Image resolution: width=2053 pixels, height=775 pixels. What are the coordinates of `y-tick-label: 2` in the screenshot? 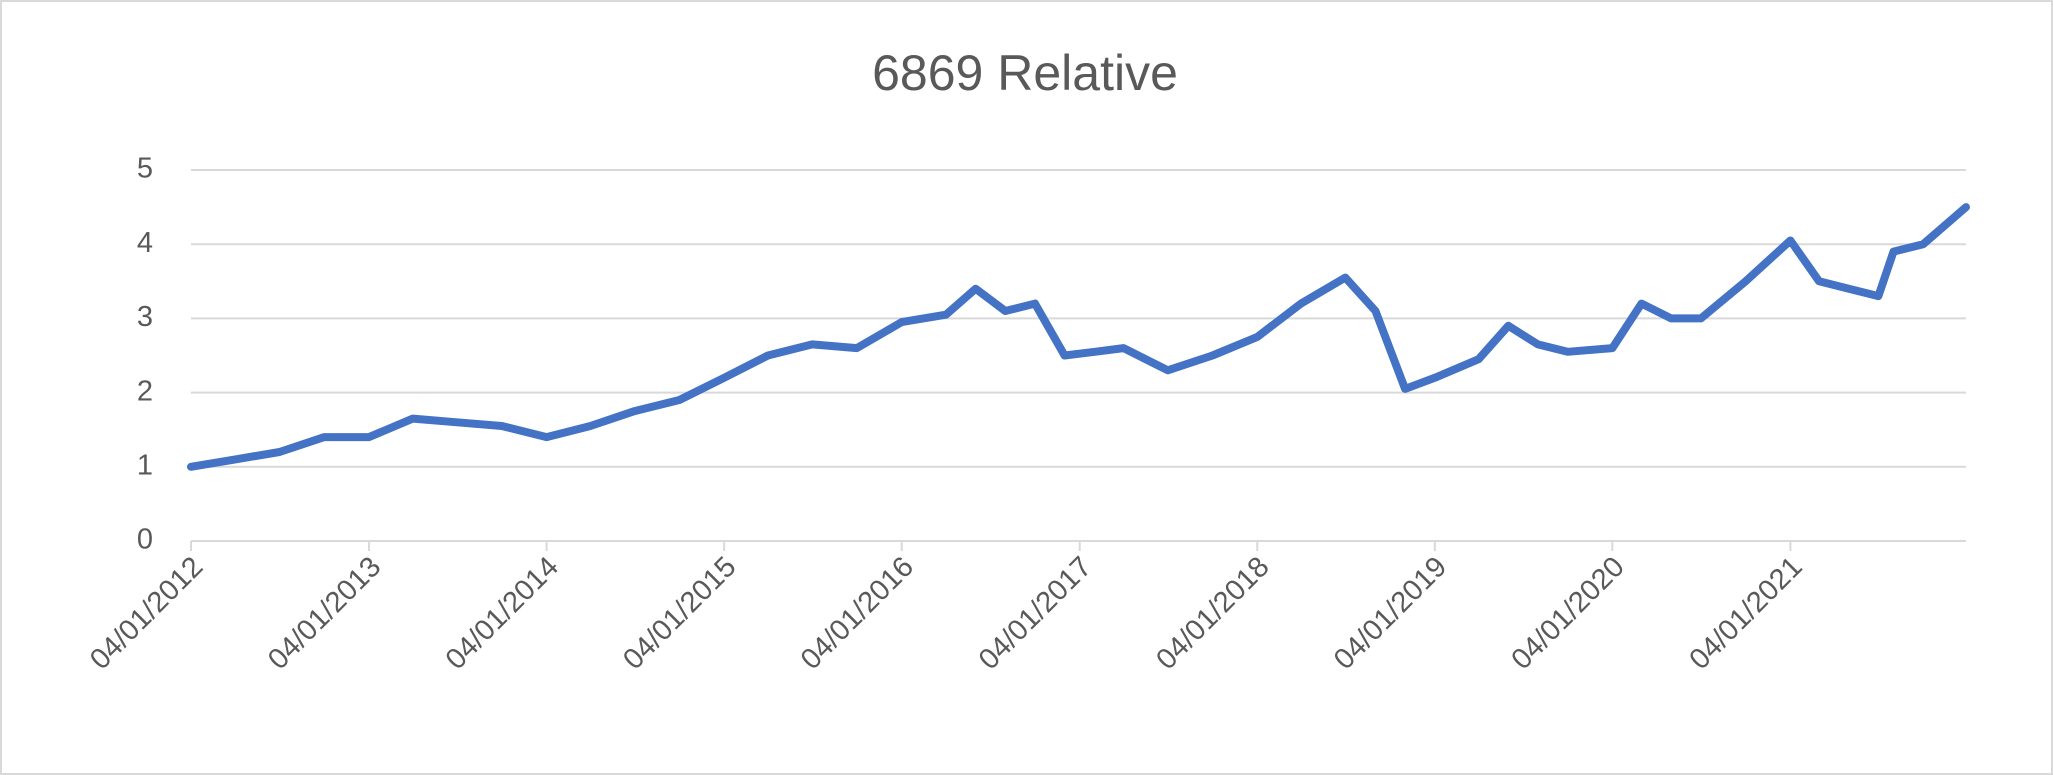 It's located at (145, 391).